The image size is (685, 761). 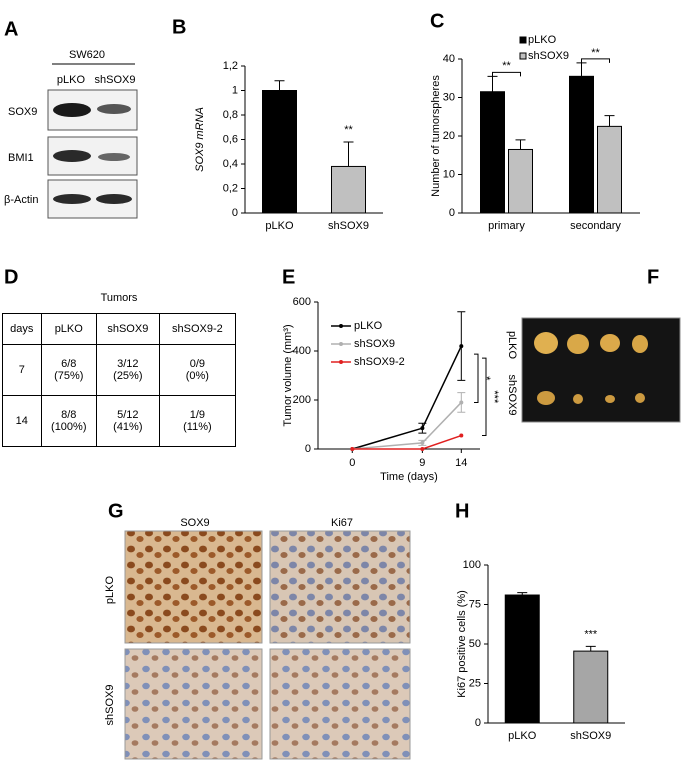 What do you see at coordinates (197, 421) in the screenshot?
I see `table-cell: 1/9 (11%)` at bounding box center [197, 421].